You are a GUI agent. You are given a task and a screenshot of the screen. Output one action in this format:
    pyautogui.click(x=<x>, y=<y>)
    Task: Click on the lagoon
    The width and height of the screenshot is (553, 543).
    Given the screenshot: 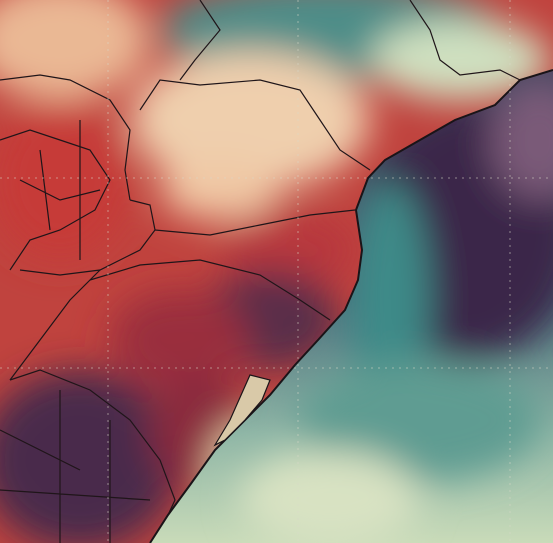 What is the action you would take?
    pyautogui.click(x=242, y=410)
    